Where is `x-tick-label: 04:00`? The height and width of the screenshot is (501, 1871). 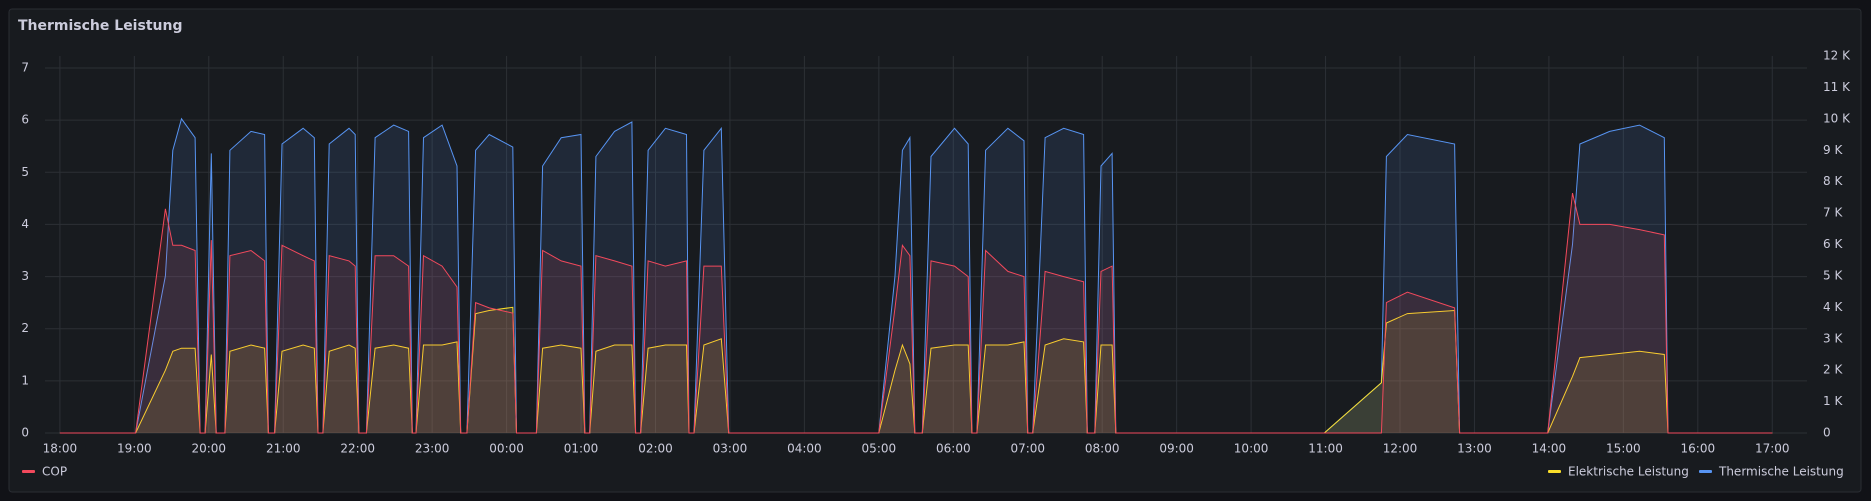
x-tick-label: 04:00 is located at coordinates (804, 449).